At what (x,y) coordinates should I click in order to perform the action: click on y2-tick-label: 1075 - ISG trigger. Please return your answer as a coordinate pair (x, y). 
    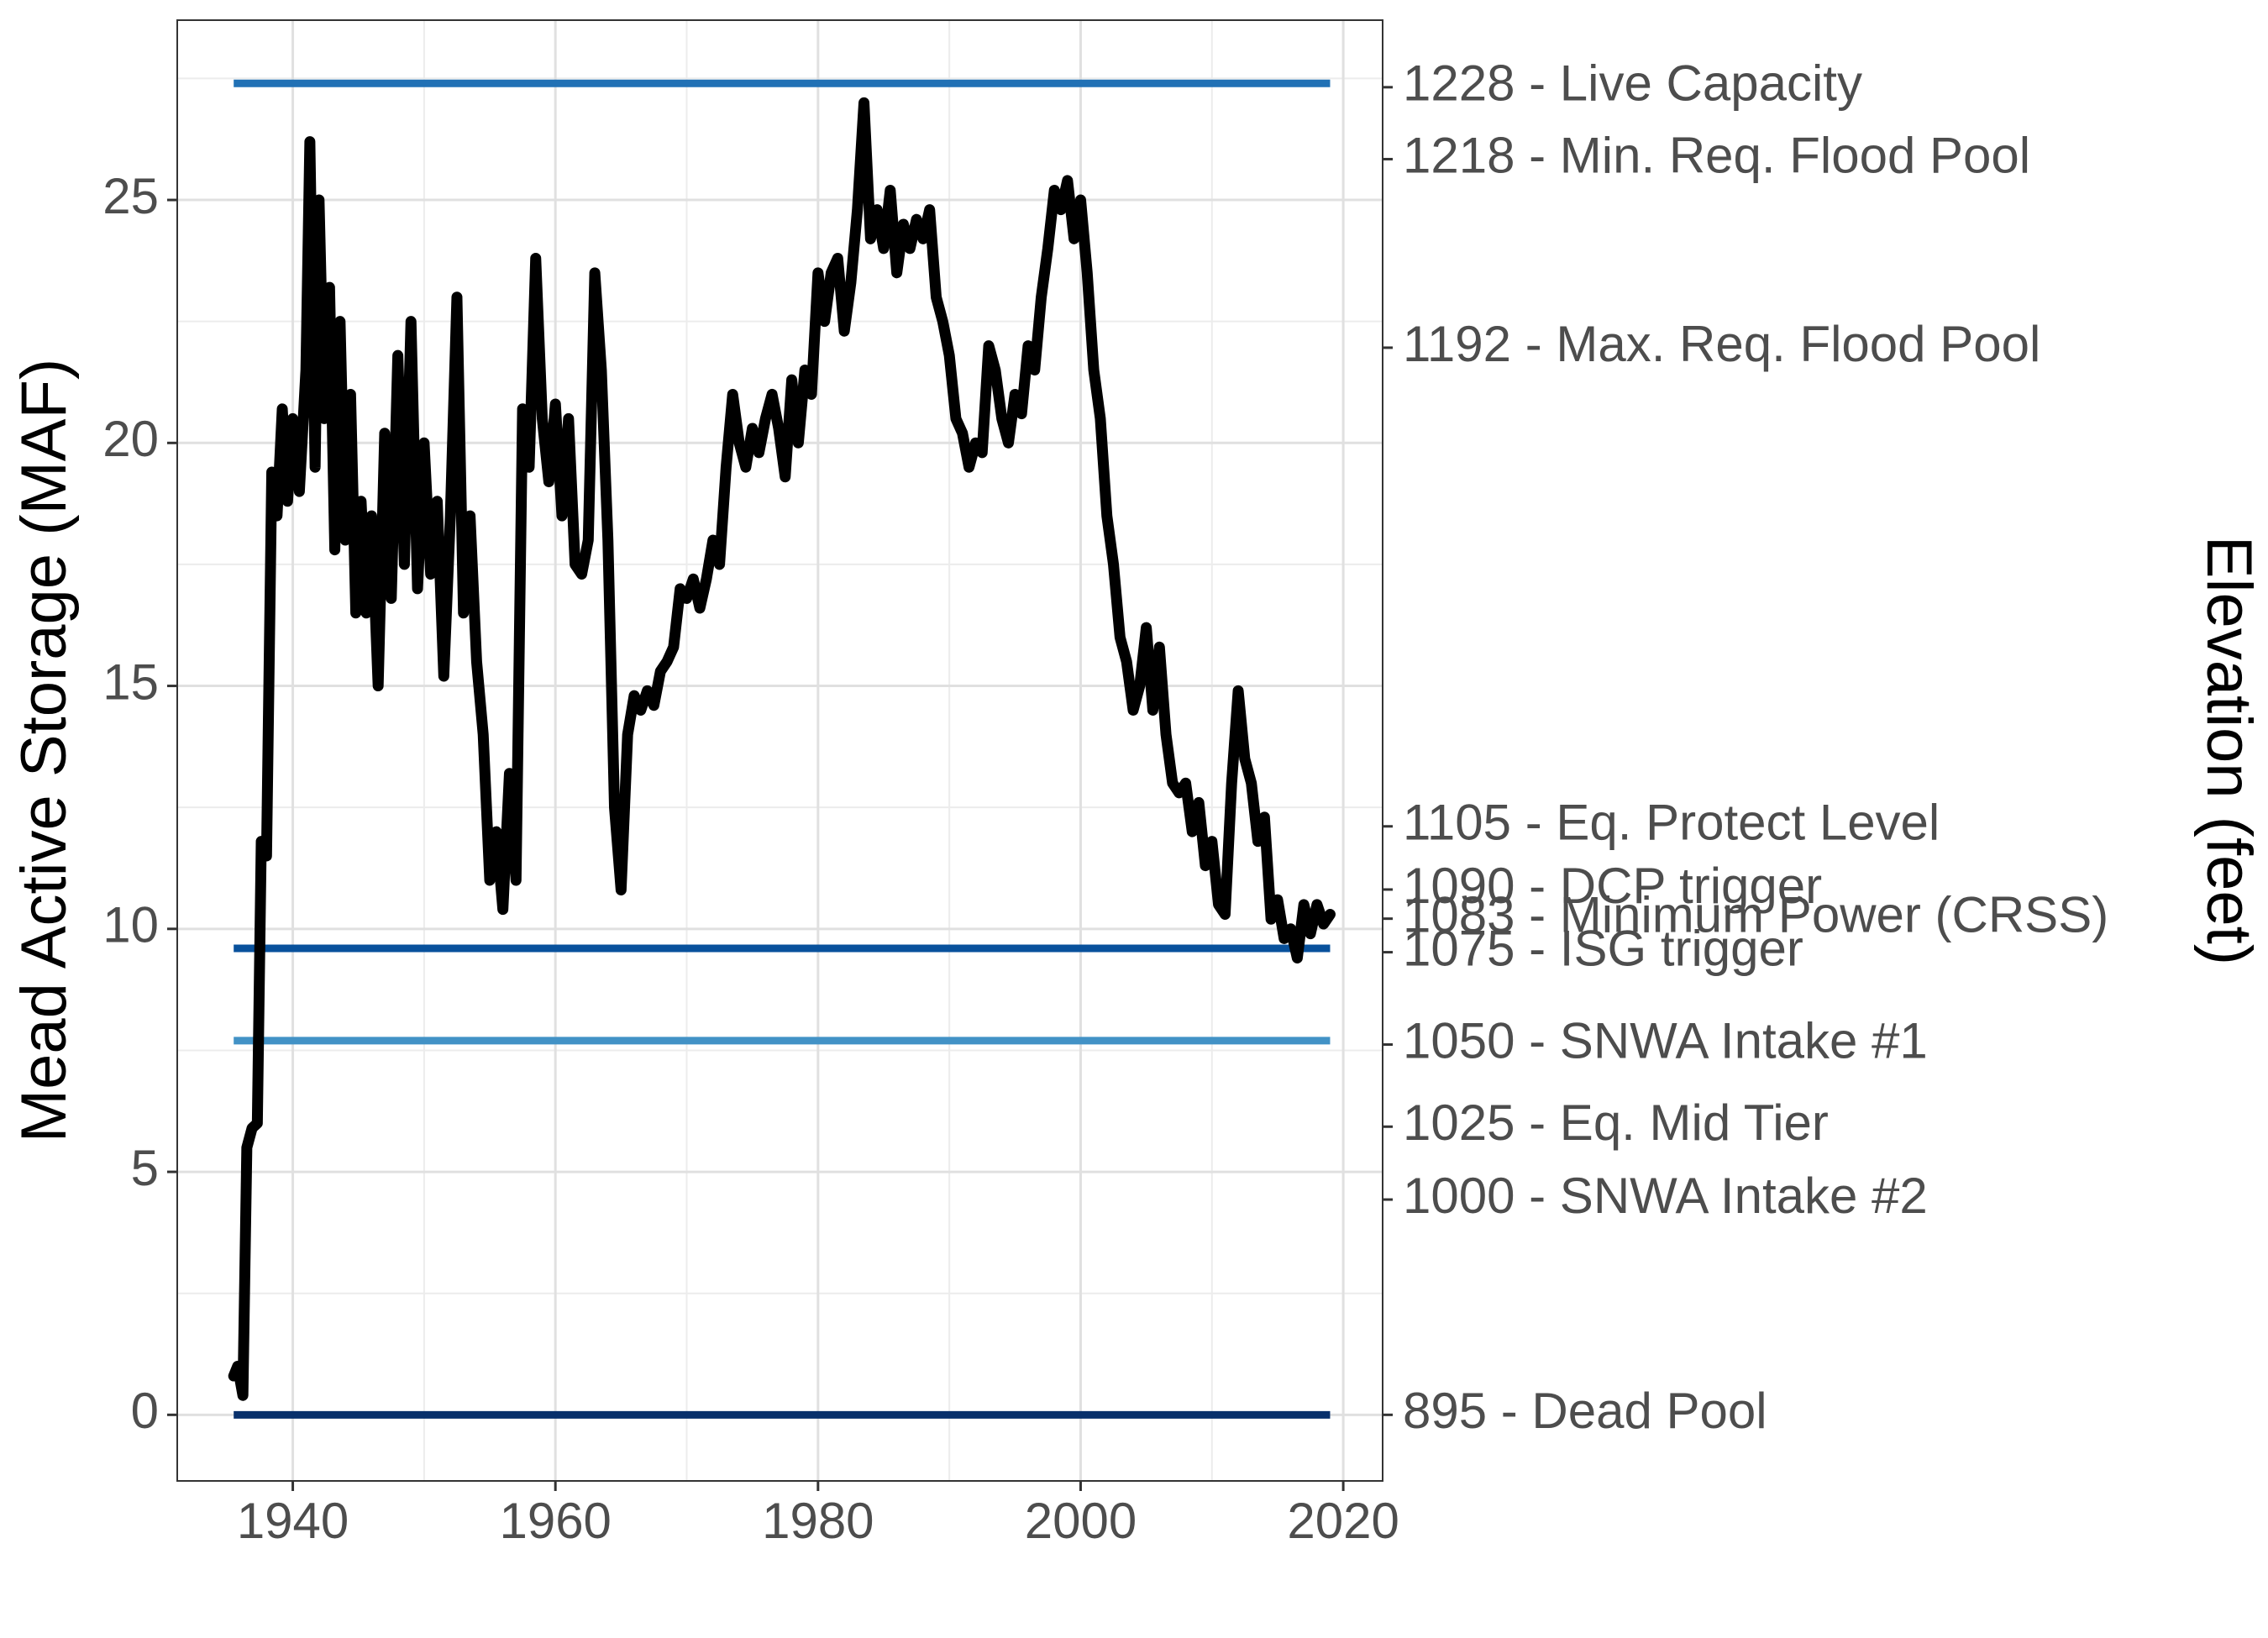
    Looking at the image, I should click on (1603, 948).